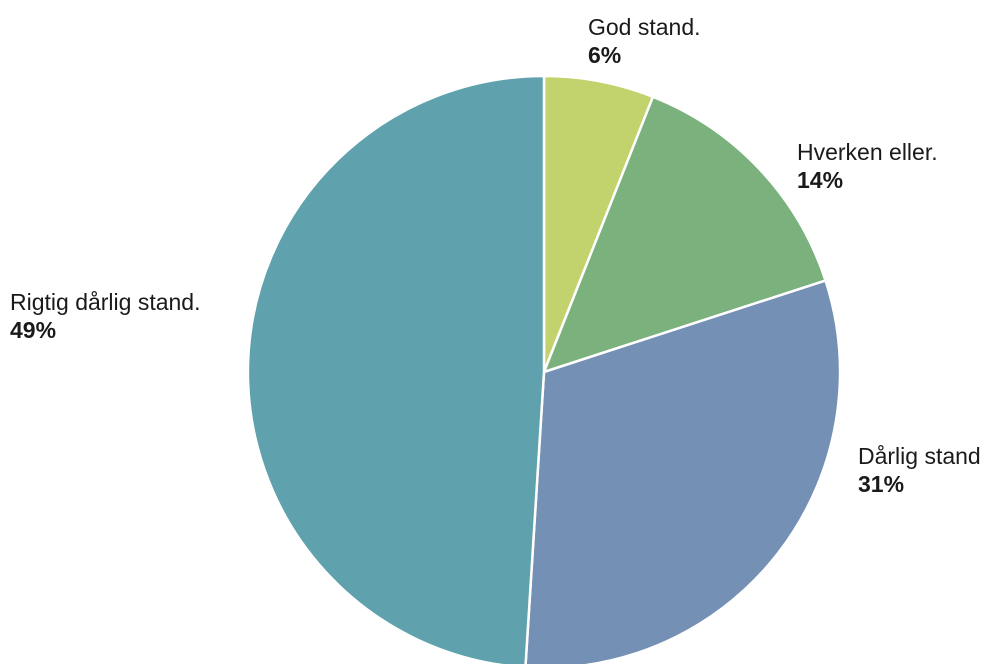 The height and width of the screenshot is (664, 1004). I want to click on slice-name-rigtig-darlig-stand: Rigtig dårlig stand., so click(105, 302).